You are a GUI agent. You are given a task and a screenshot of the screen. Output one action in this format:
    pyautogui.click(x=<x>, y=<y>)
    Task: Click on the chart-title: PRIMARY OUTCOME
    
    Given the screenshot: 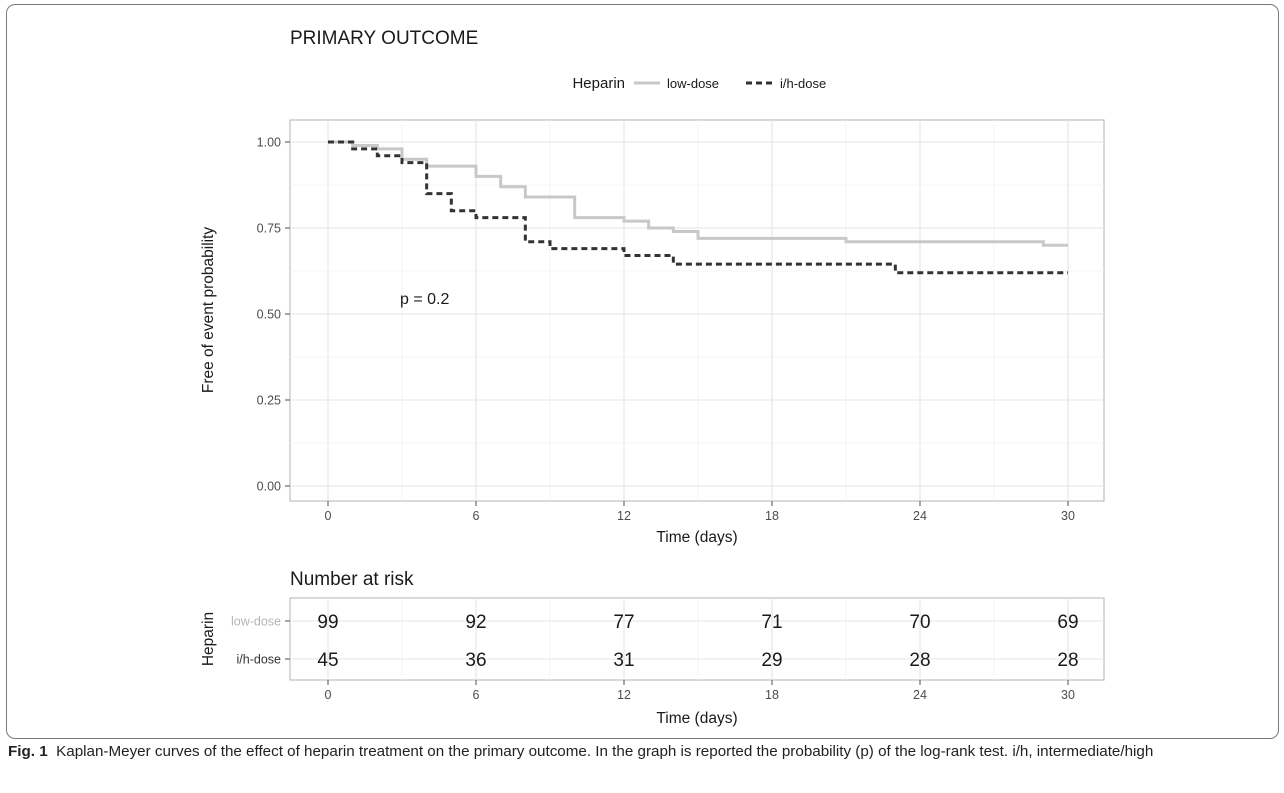 What is the action you would take?
    pyautogui.click(x=384, y=38)
    